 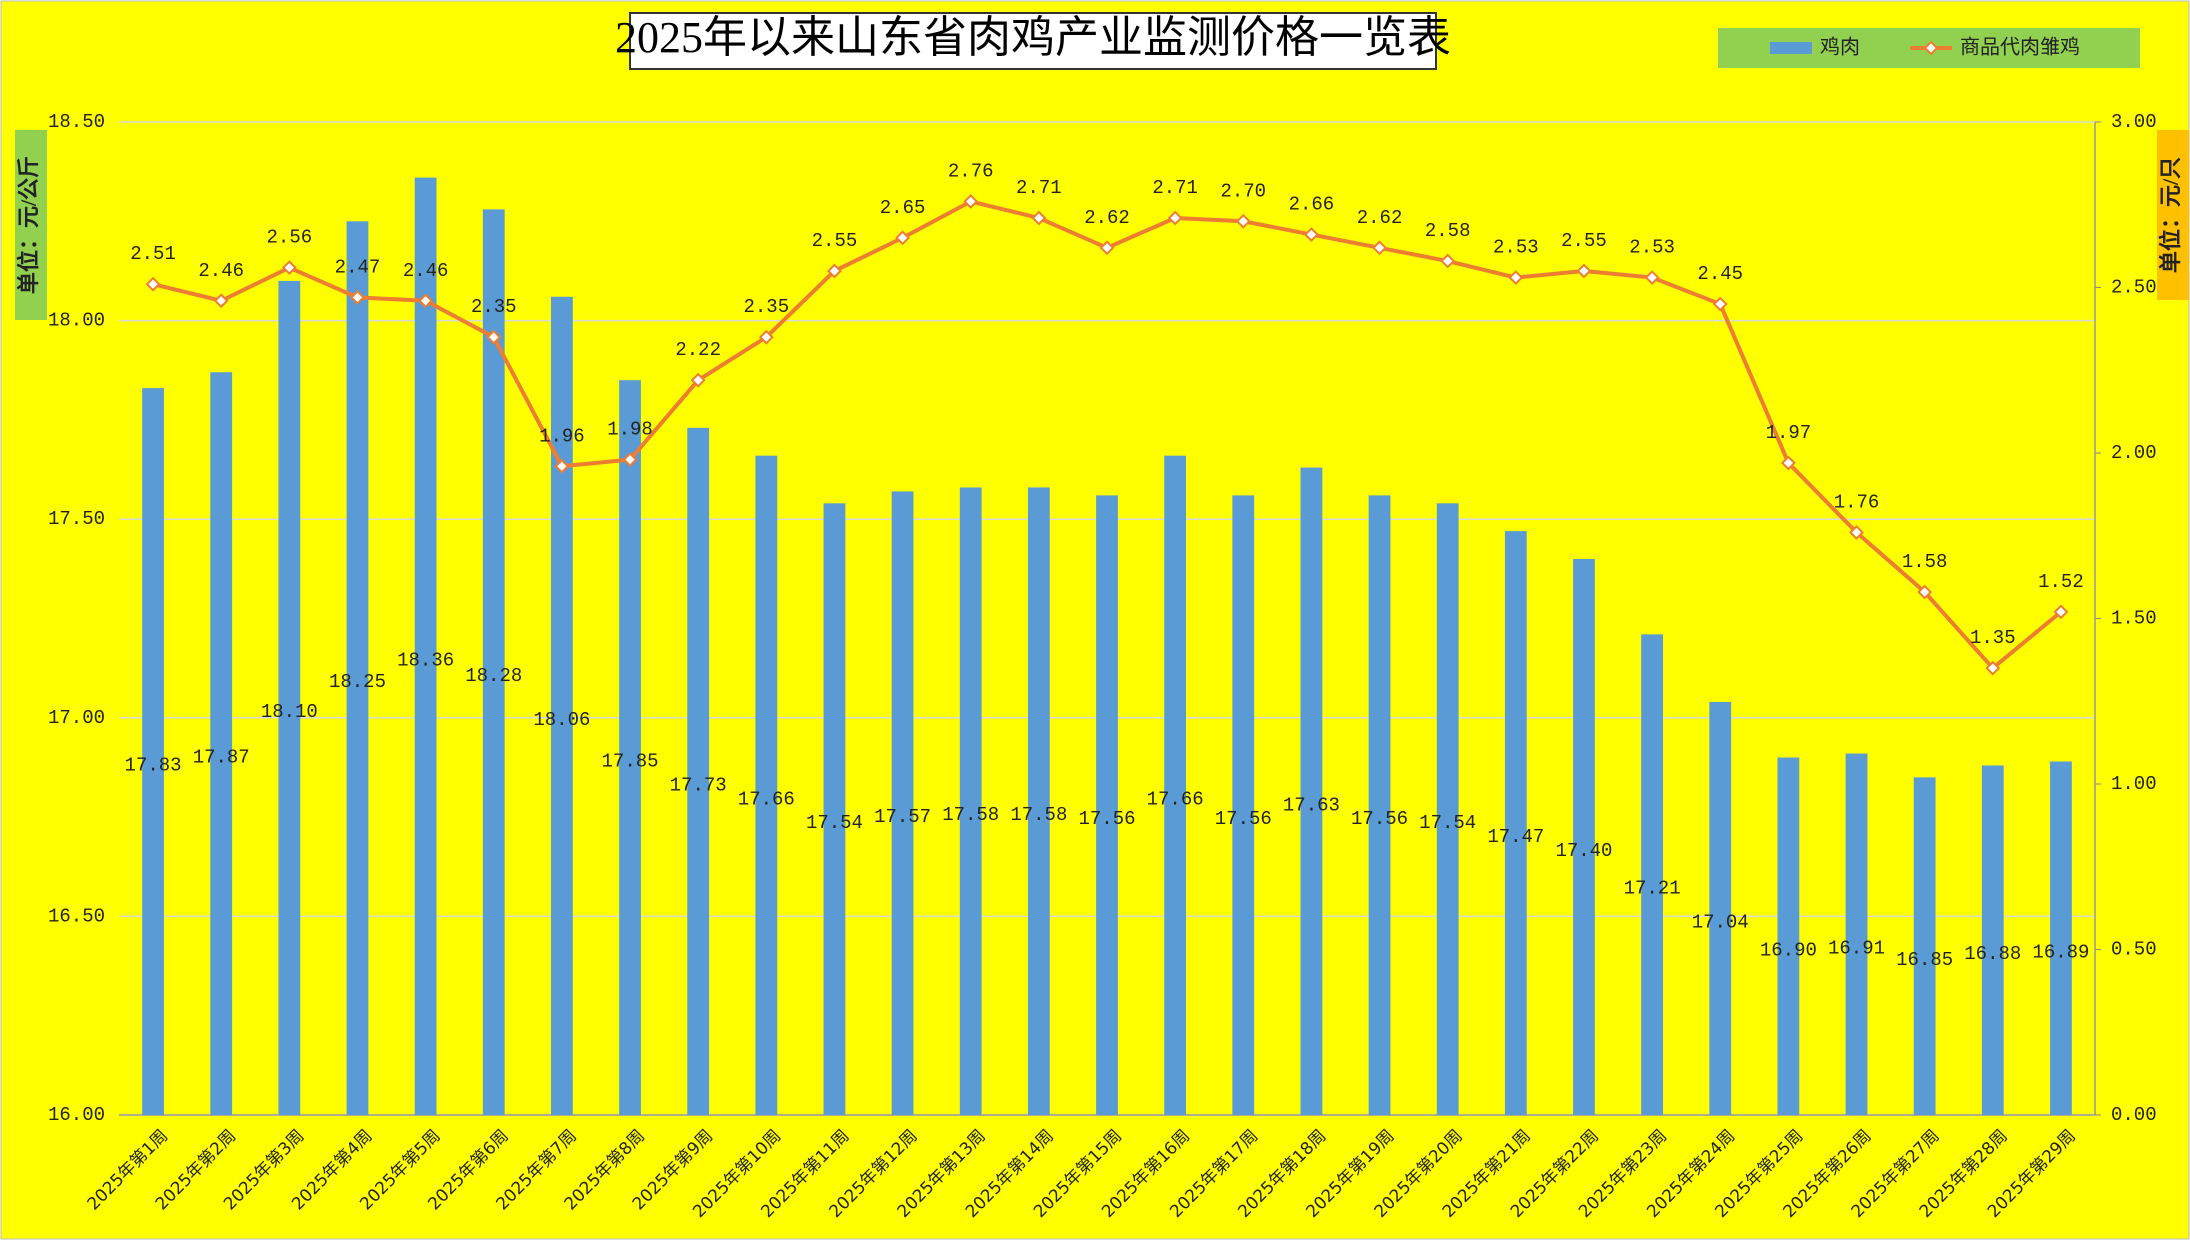 I want to click on line-value-label: 2.53, so click(x=1652, y=248).